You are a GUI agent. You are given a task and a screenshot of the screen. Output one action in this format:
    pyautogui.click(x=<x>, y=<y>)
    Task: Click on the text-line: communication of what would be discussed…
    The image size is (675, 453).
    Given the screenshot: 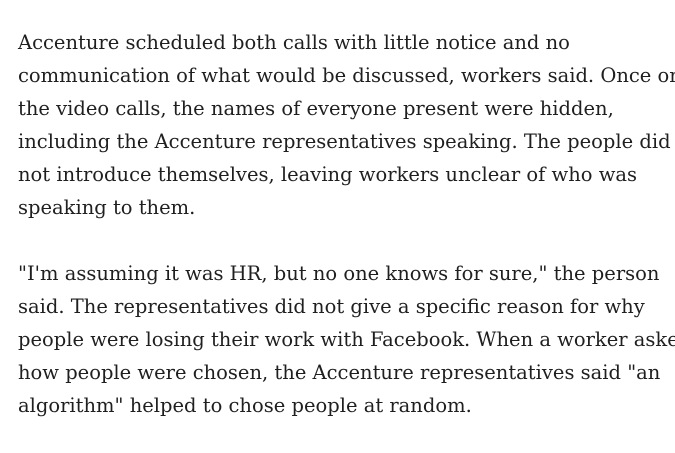 What is the action you would take?
    pyautogui.click(x=346, y=75)
    